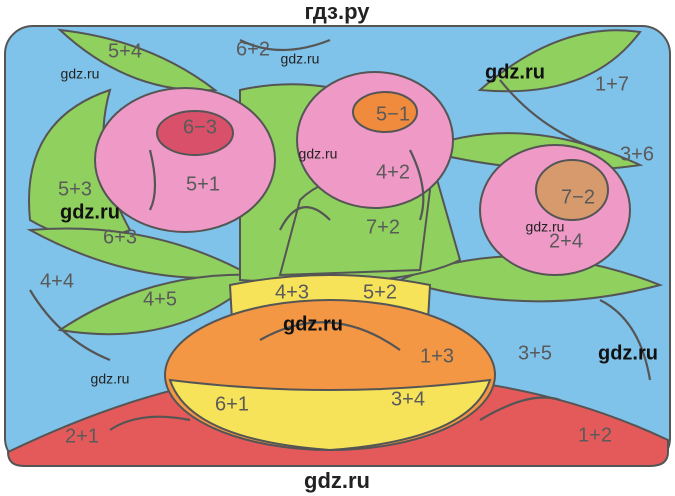 The width and height of the screenshot is (675, 496). What do you see at coordinates (82, 436) in the screenshot?
I see `expression: 2+1` at bounding box center [82, 436].